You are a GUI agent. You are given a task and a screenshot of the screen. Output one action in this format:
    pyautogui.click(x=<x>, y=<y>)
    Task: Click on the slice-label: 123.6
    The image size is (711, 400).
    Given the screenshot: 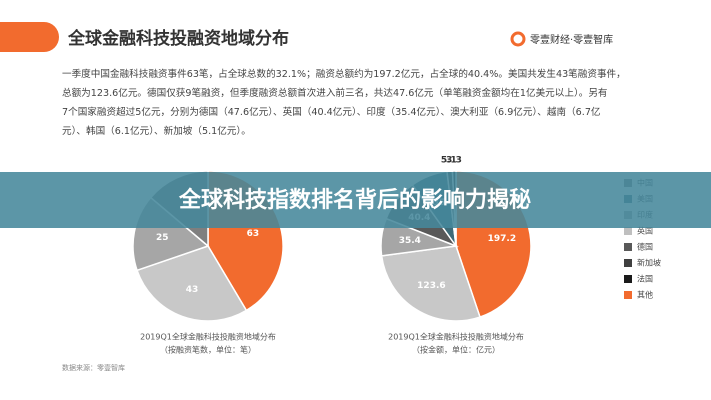 What is the action you would take?
    pyautogui.click(x=431, y=286)
    